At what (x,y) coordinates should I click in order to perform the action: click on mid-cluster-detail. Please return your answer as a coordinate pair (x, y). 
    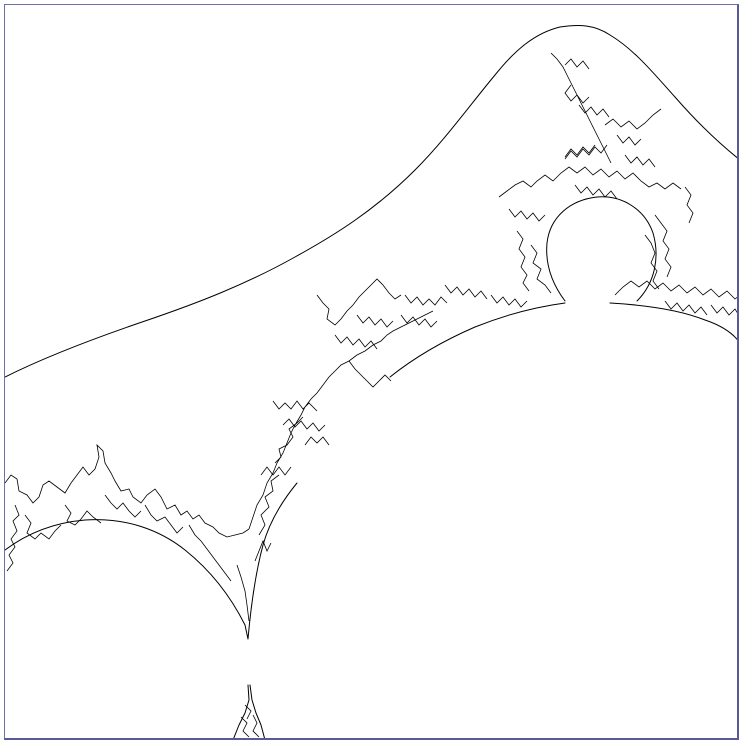
    Looking at the image, I should click on (422, 333).